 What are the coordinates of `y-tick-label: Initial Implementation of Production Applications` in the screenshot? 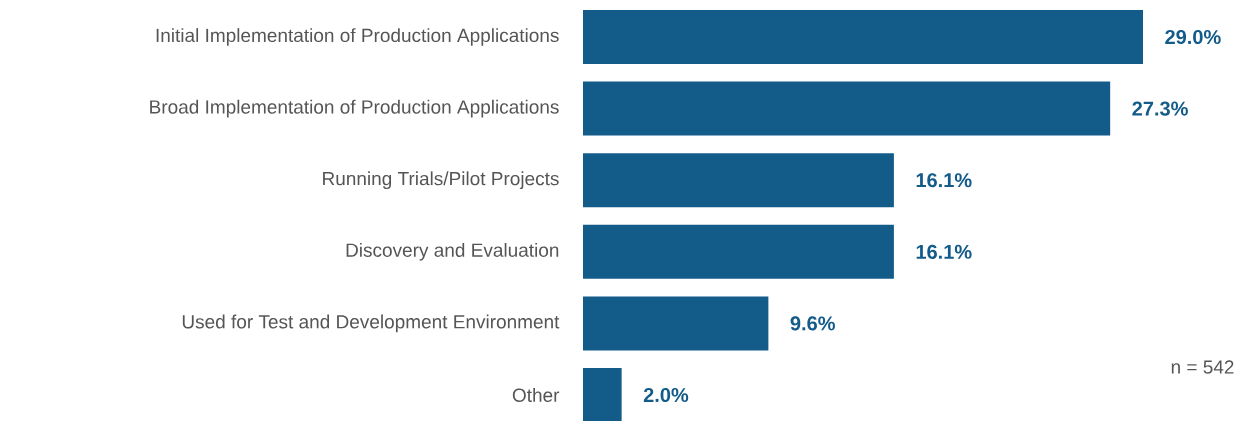 It's located at (357, 37).